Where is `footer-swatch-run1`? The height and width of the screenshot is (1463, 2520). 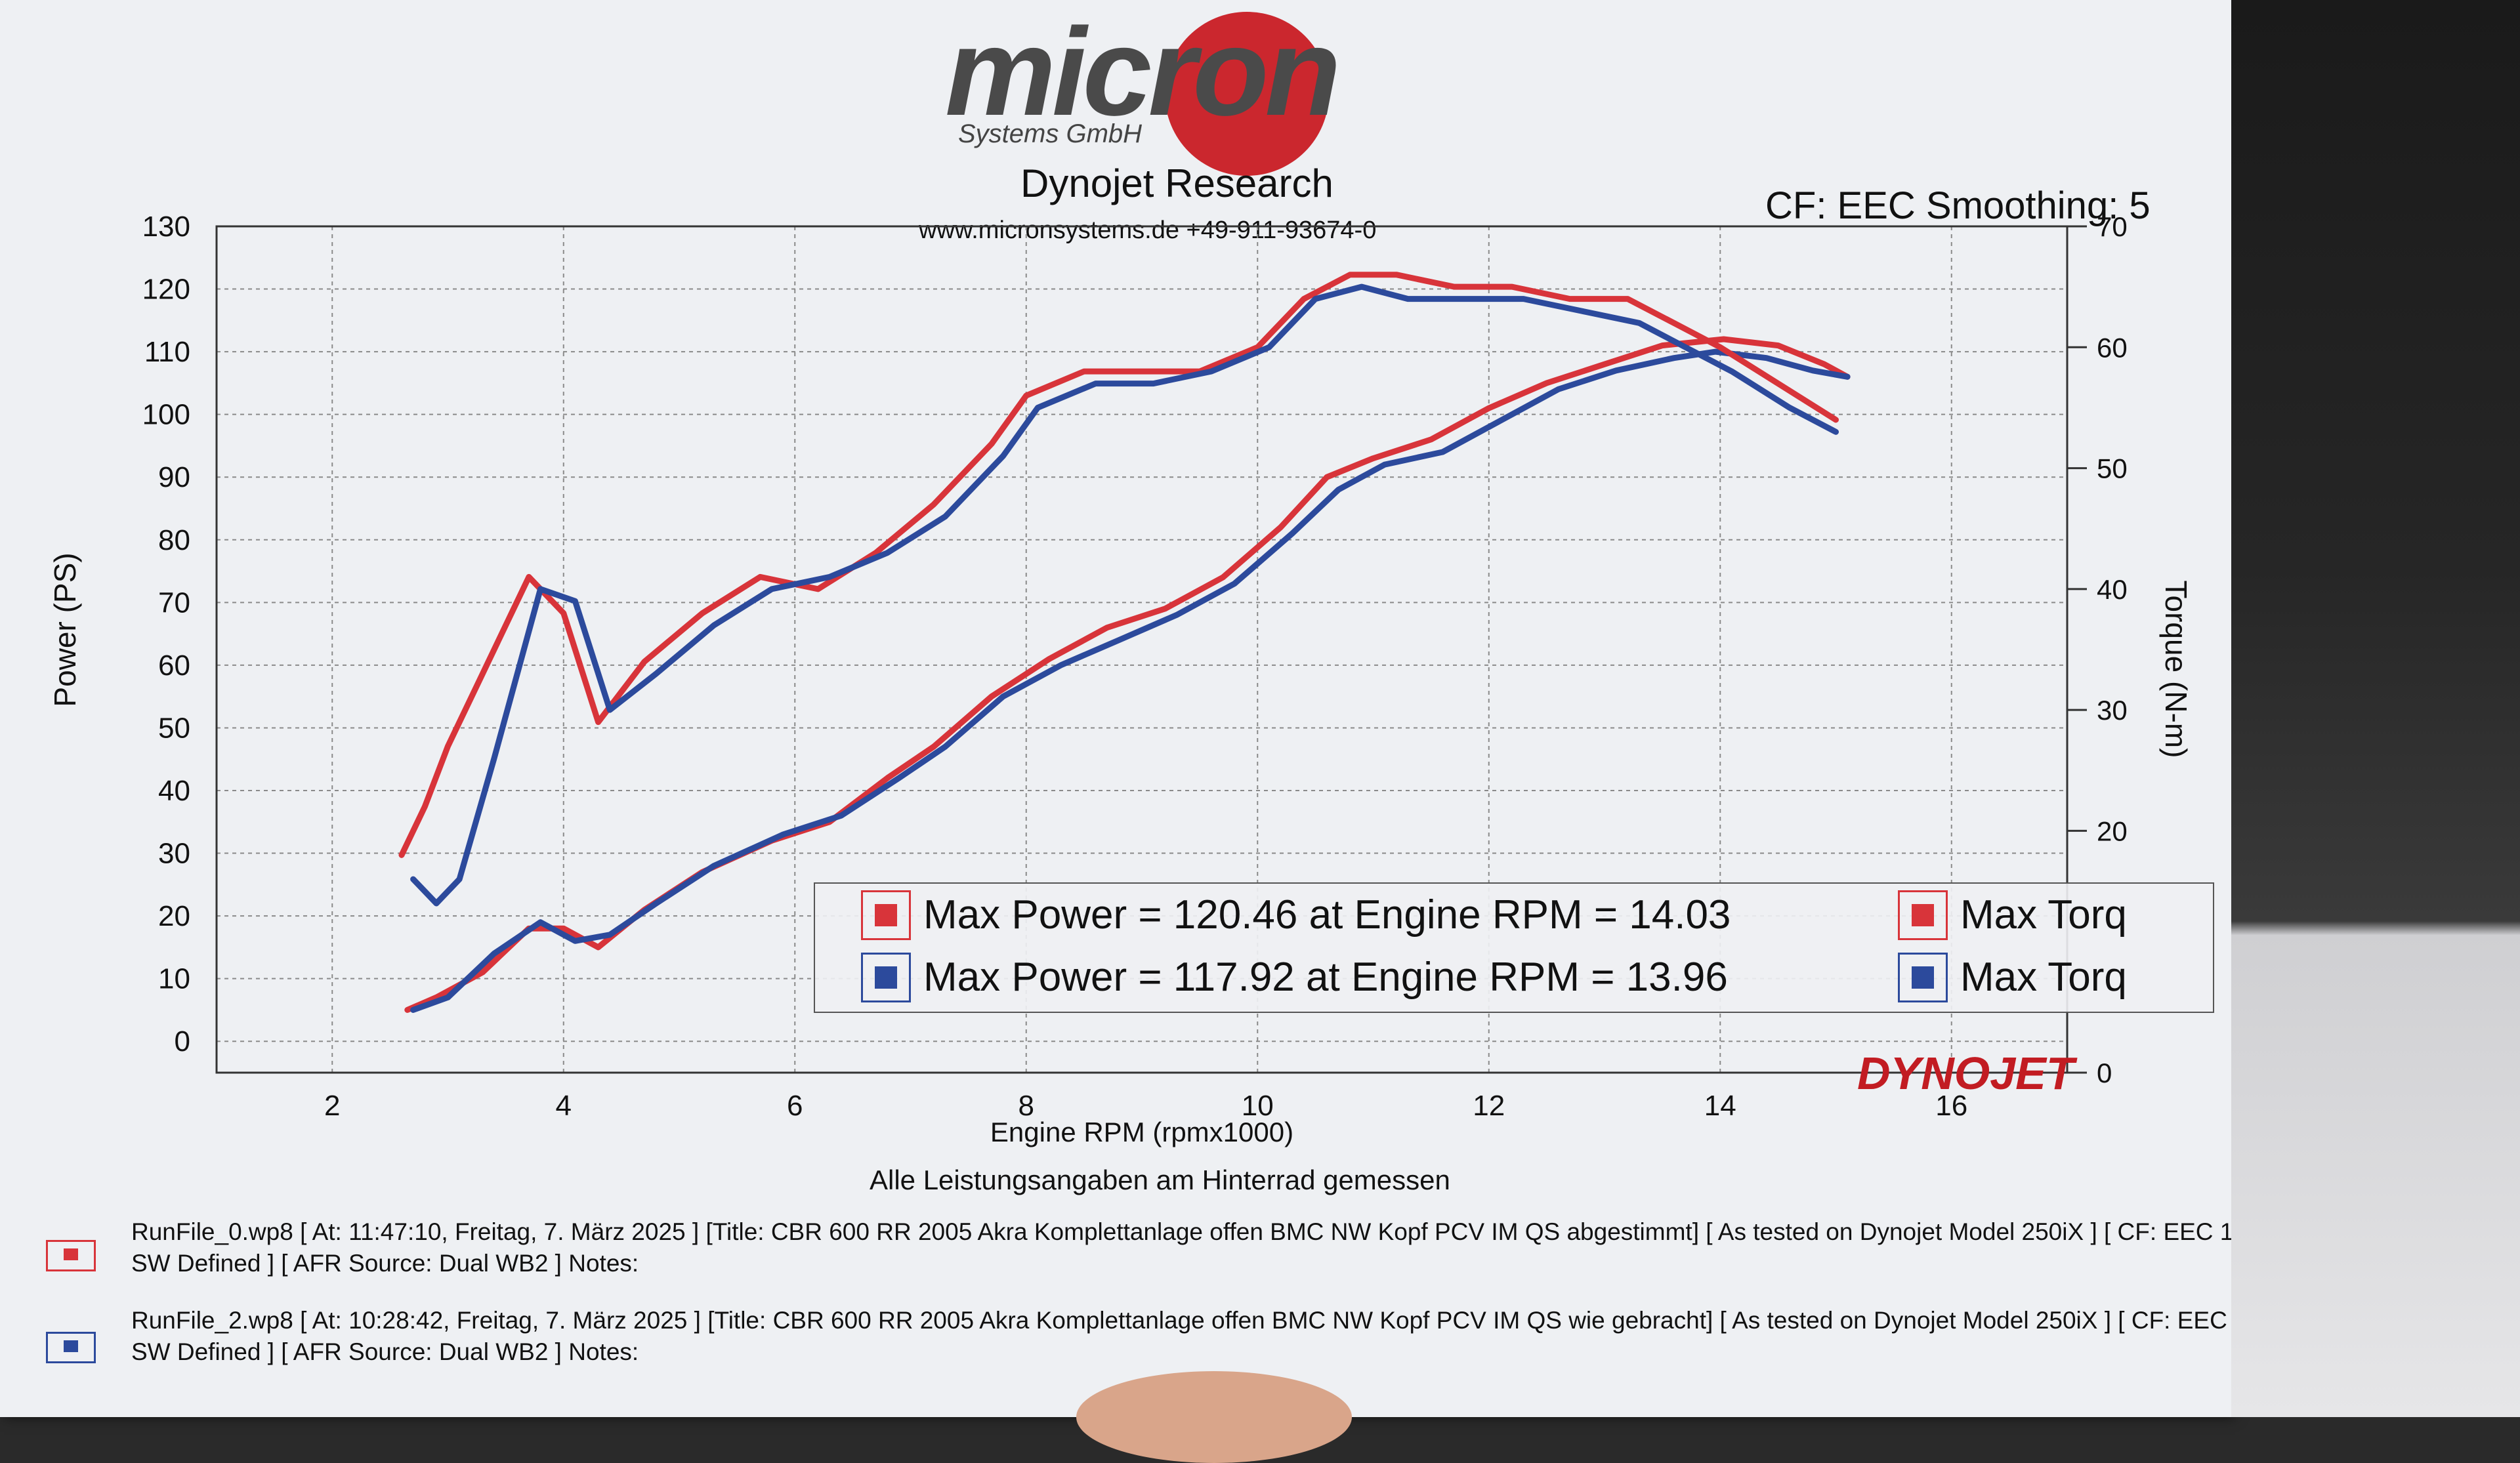
footer-swatch-run1 is located at coordinates (71, 1256).